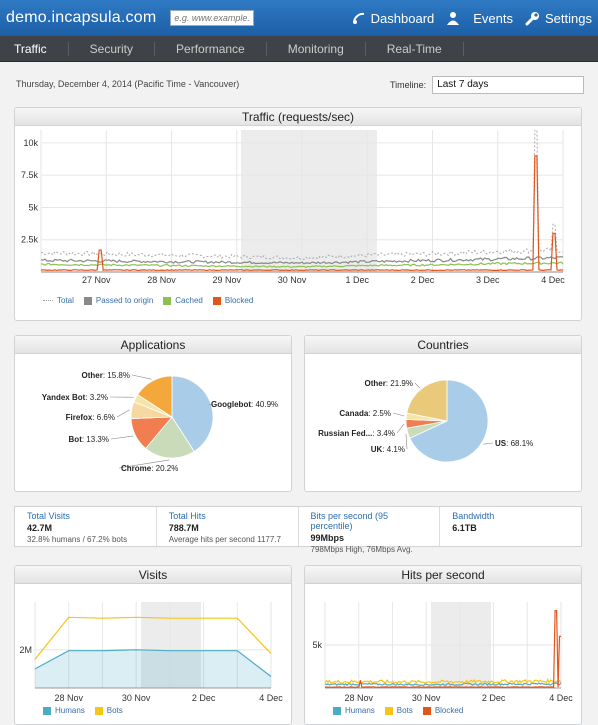  Describe the element at coordinates (532, 18) in the screenshot. I see `wrench-icon` at that location.